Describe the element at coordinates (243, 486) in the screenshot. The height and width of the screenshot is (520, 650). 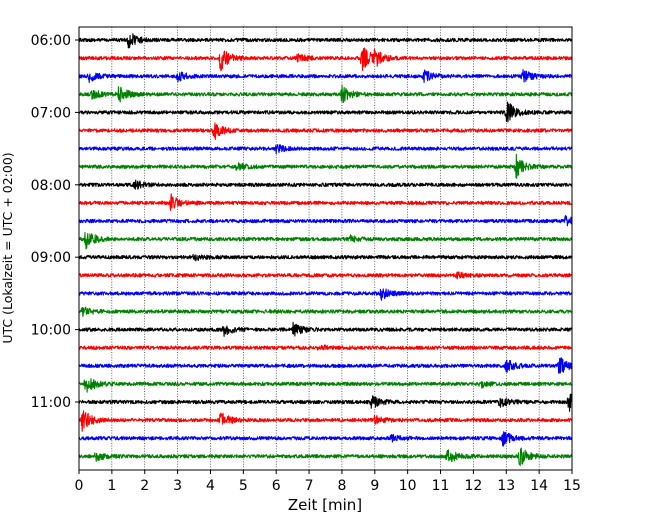
I see `x-tick-label: 5` at that location.